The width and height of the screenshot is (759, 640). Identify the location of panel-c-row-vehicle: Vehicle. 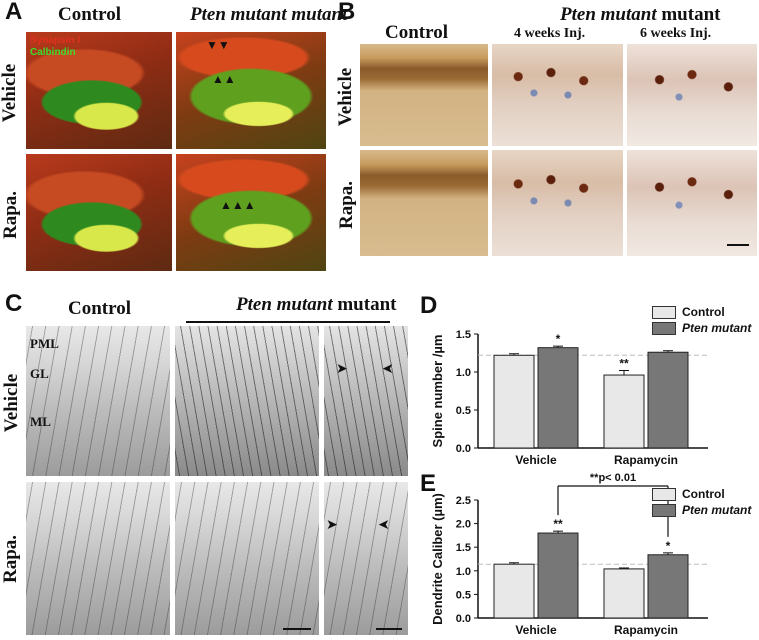
(11, 403).